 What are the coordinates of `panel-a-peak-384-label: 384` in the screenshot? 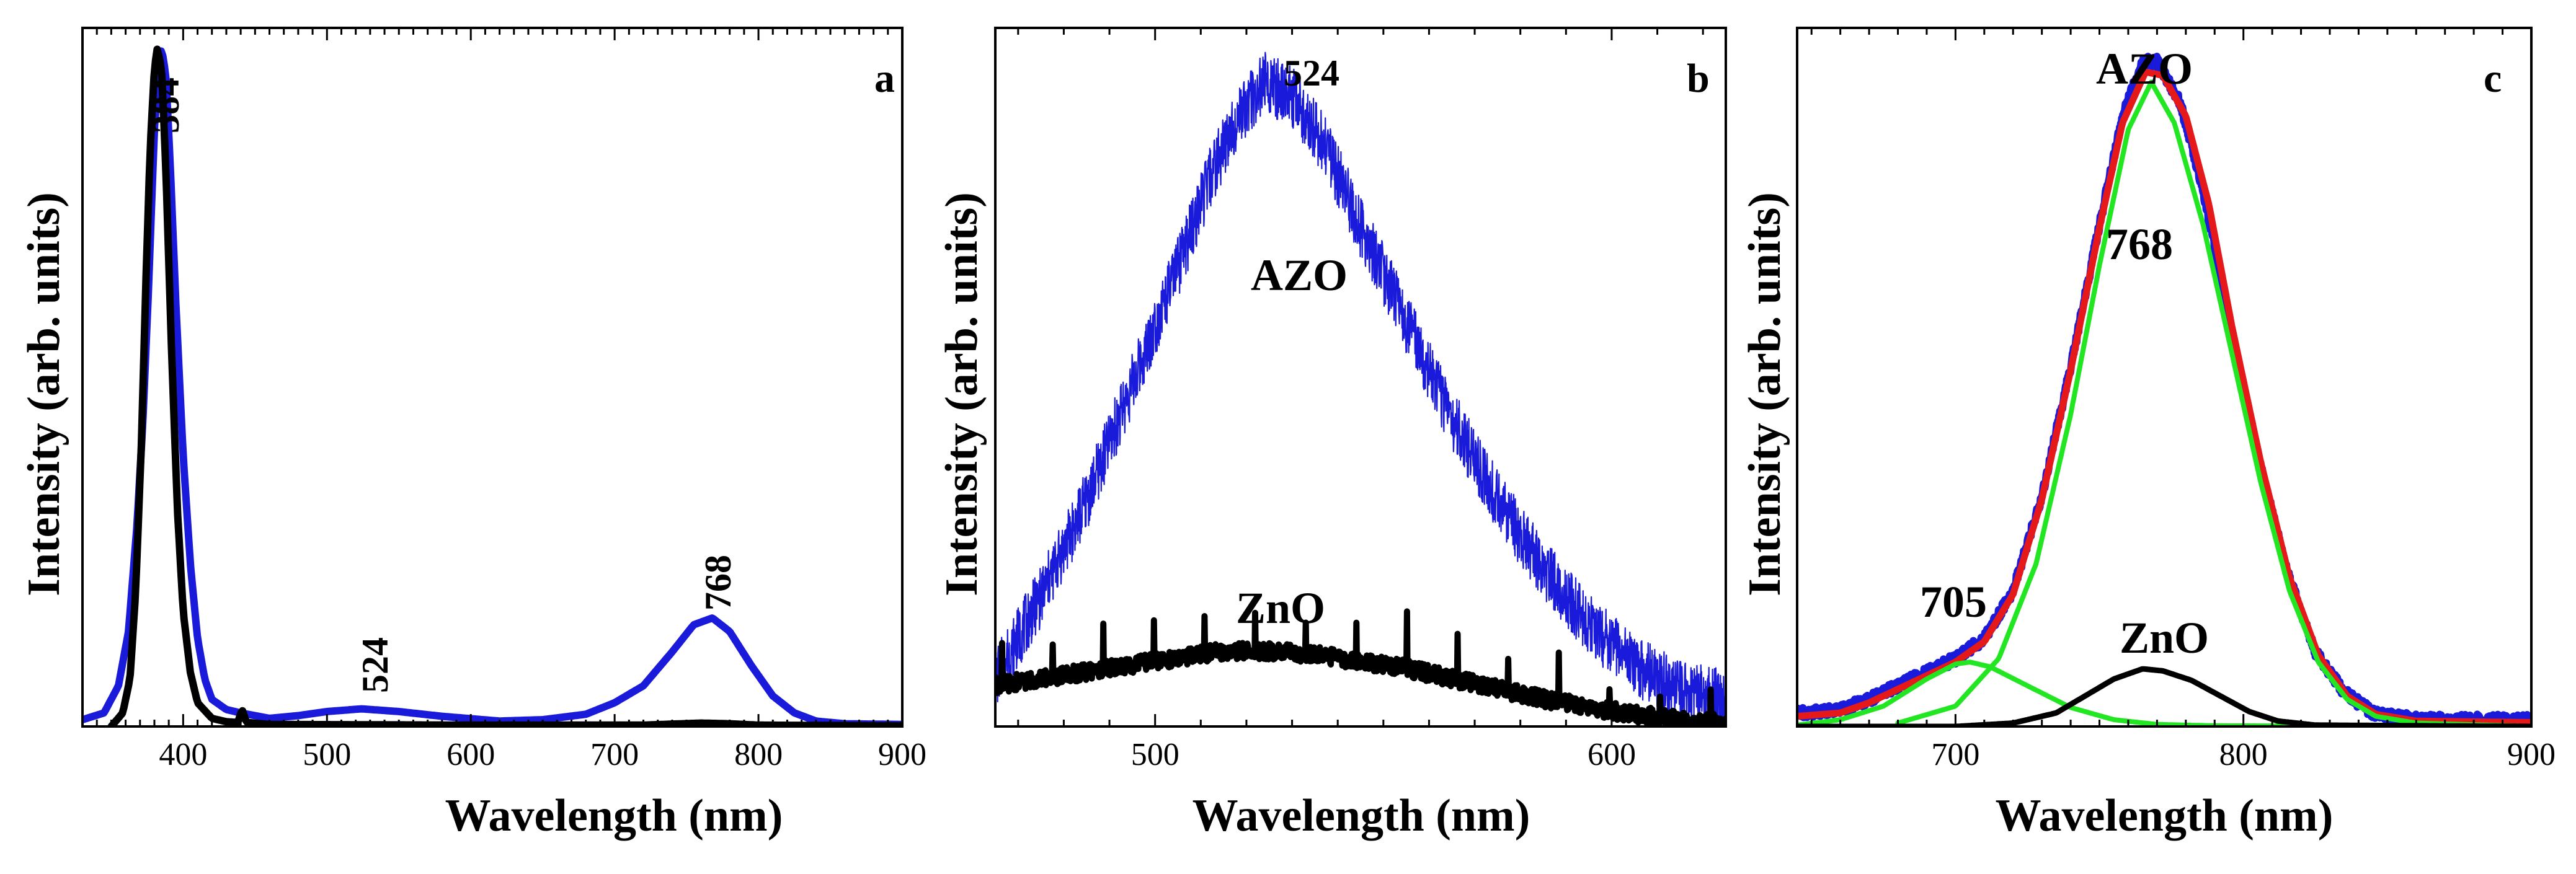 It's located at (166, 105).